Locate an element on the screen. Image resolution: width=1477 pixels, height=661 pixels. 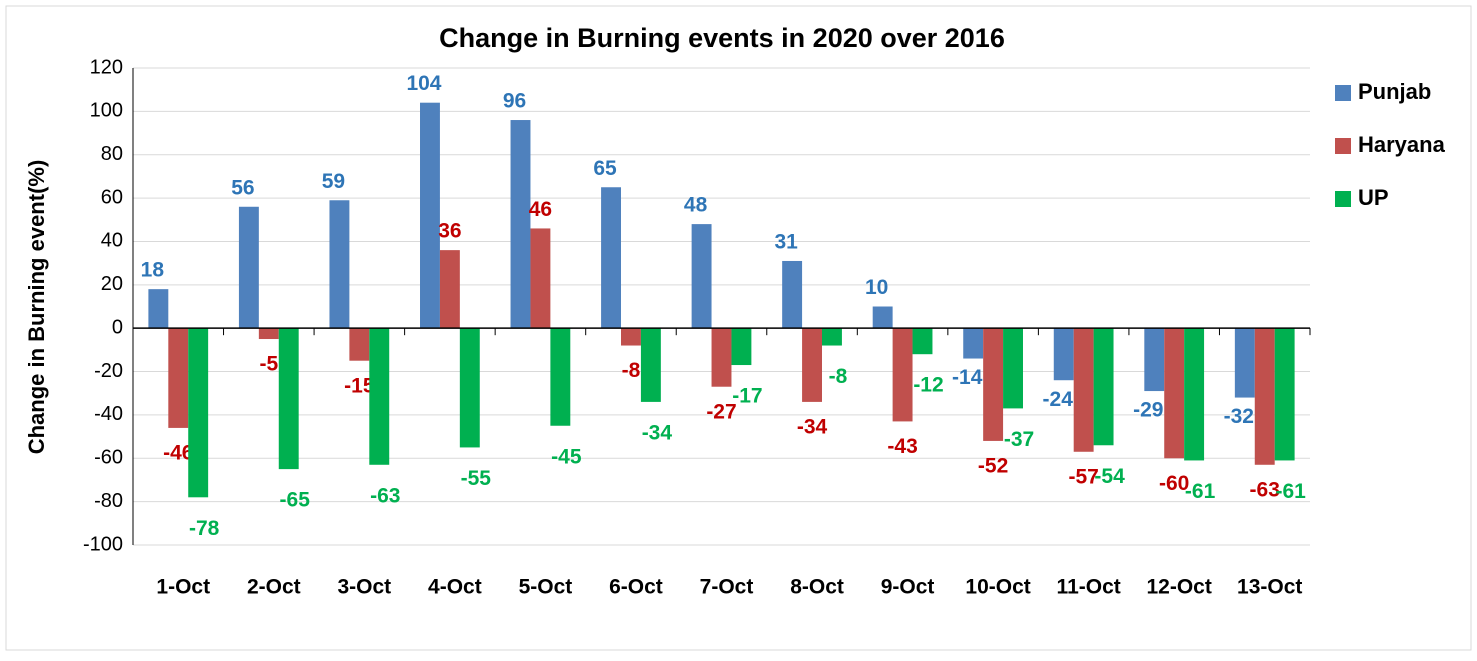
data-label: 46 is located at coordinates (540, 209).